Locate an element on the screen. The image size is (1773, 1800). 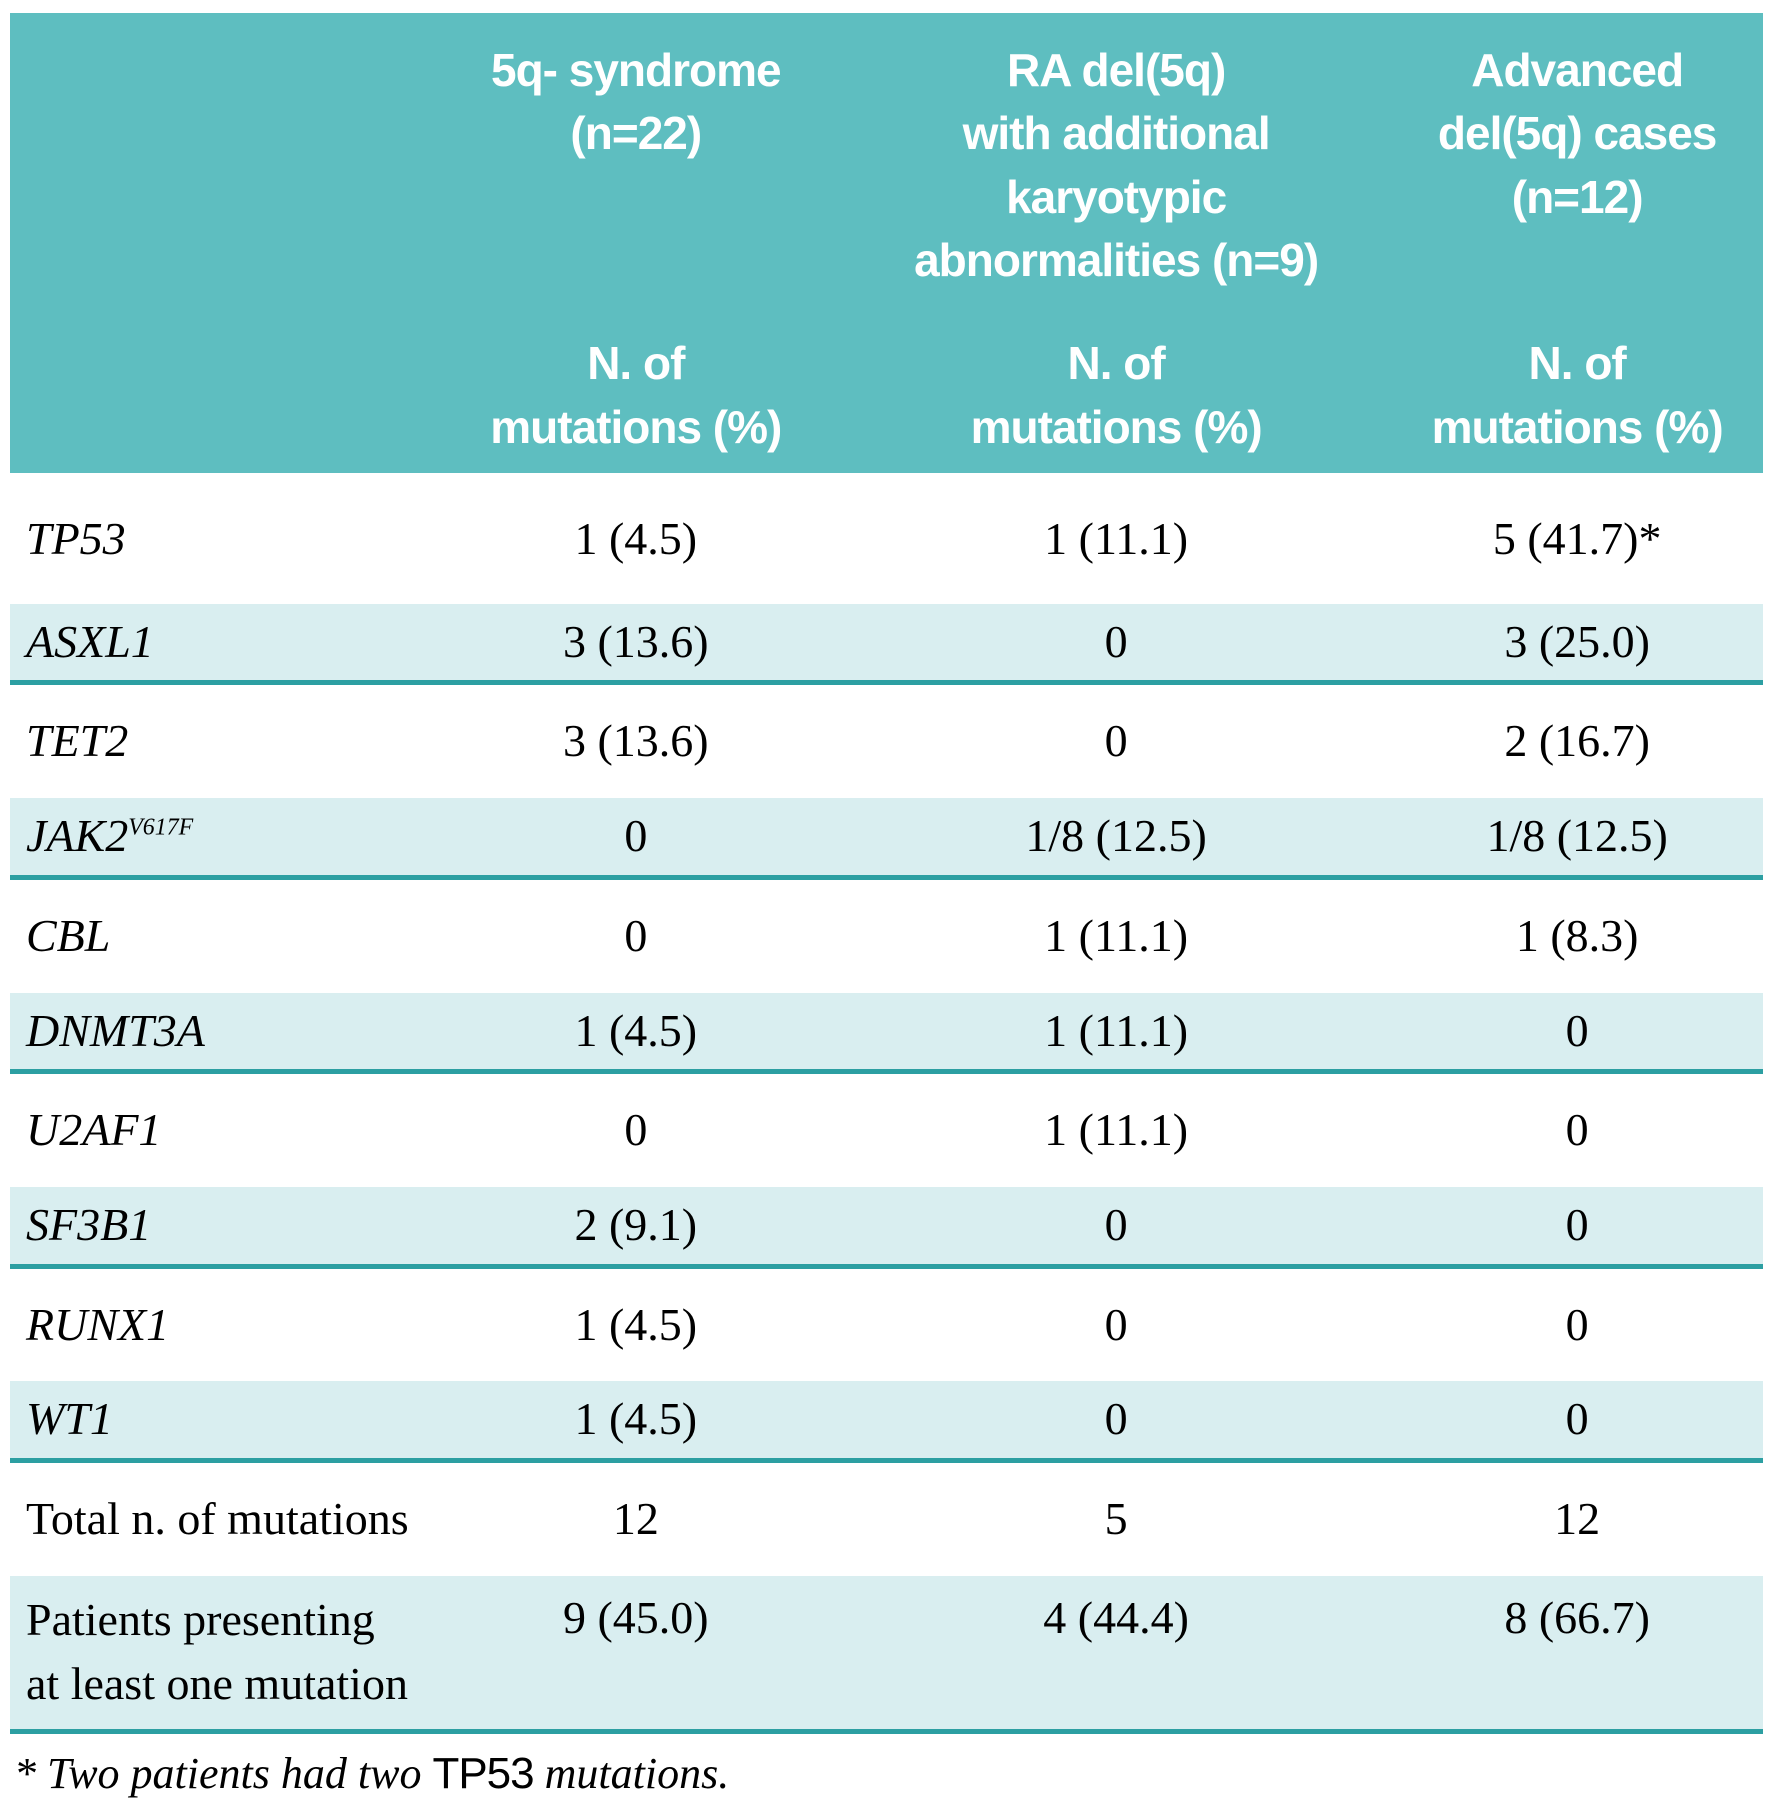
row-label-text: WT1 is located at coordinates (69, 1419).